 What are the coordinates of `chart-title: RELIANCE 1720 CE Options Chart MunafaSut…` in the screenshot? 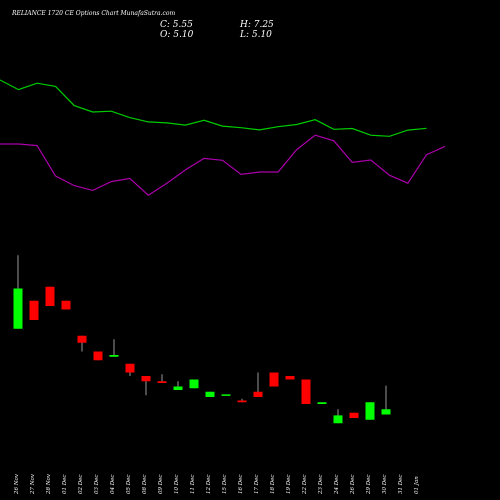 It's located at (93, 13).